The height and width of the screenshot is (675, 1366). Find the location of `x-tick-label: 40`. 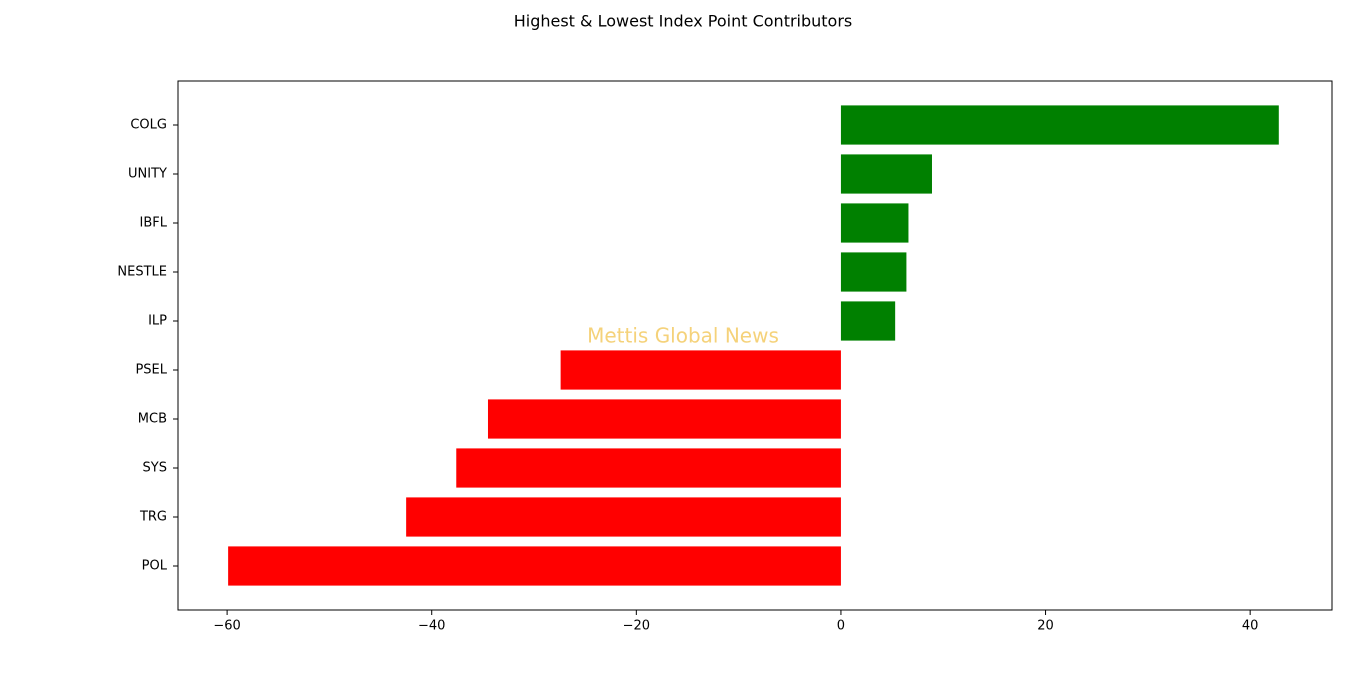

x-tick-label: 40 is located at coordinates (1250, 626).